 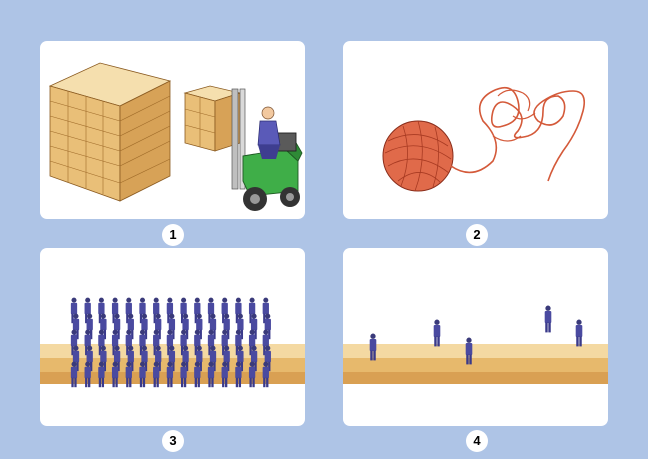 I want to click on forklift-driver, so click(x=269, y=133).